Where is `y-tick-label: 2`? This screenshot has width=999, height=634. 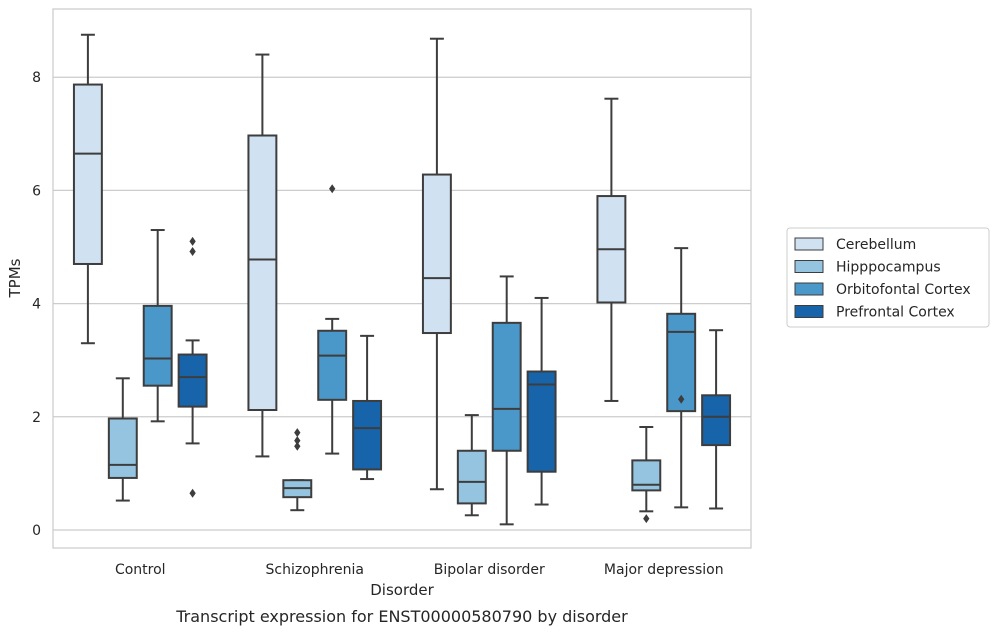
y-tick-label: 2 is located at coordinates (36, 418).